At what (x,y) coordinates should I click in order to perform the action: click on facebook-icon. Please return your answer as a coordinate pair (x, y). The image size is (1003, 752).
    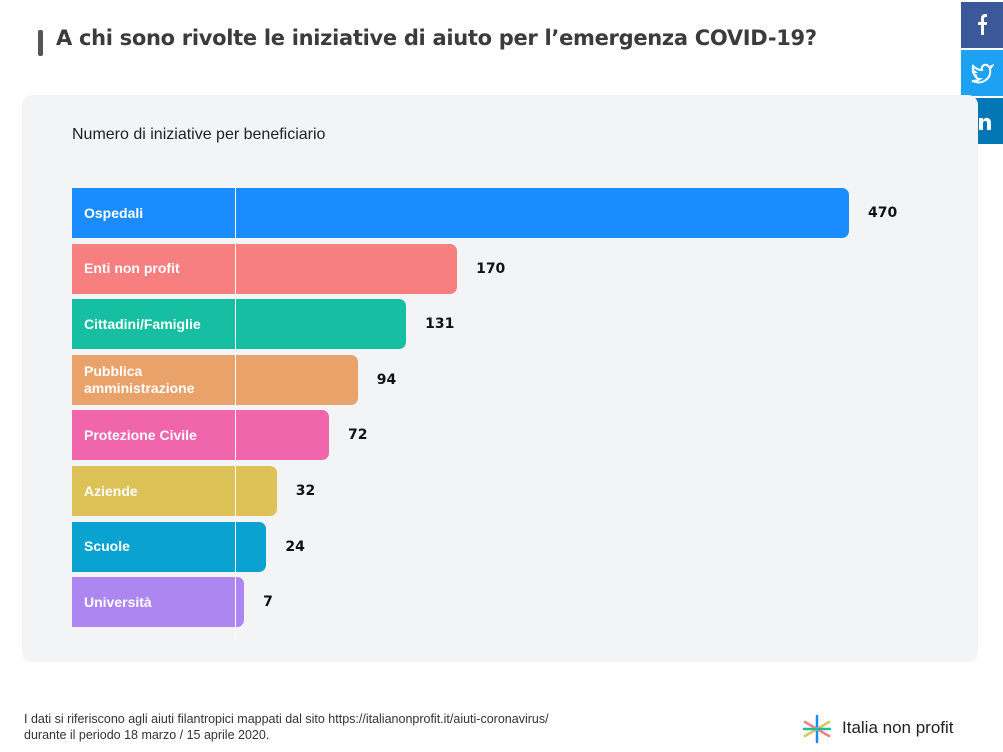
    Looking at the image, I should click on (982, 24).